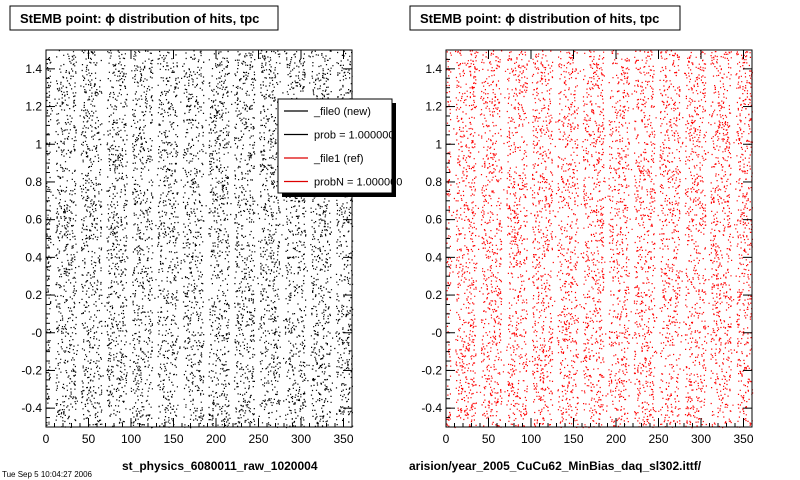  Describe the element at coordinates (47, 474) in the screenshot. I see `timestamp: Tue Sep 5 10:04:27 2006` at that location.